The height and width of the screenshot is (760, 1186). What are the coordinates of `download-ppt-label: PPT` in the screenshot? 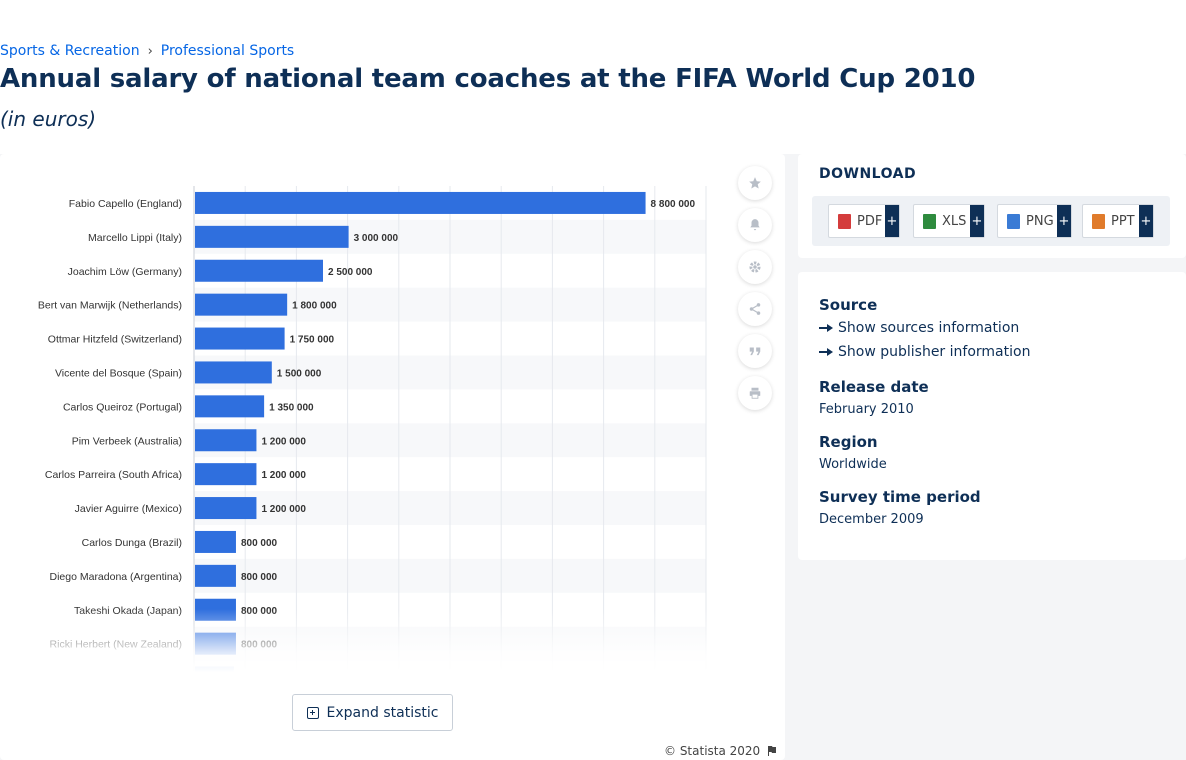 It's located at (1123, 221).